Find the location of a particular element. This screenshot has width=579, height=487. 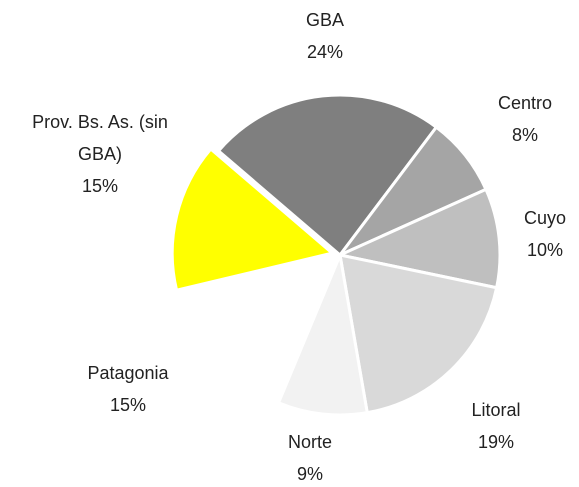

slice-label: Patagonia 15% is located at coordinates (128, 389).